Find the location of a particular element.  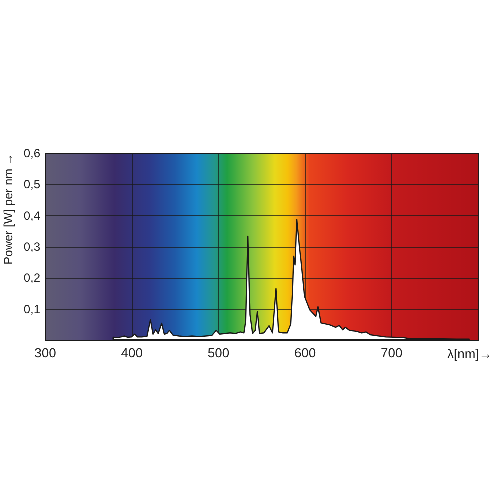

x-axis-title: λ[nm]→ is located at coordinates (470, 354).